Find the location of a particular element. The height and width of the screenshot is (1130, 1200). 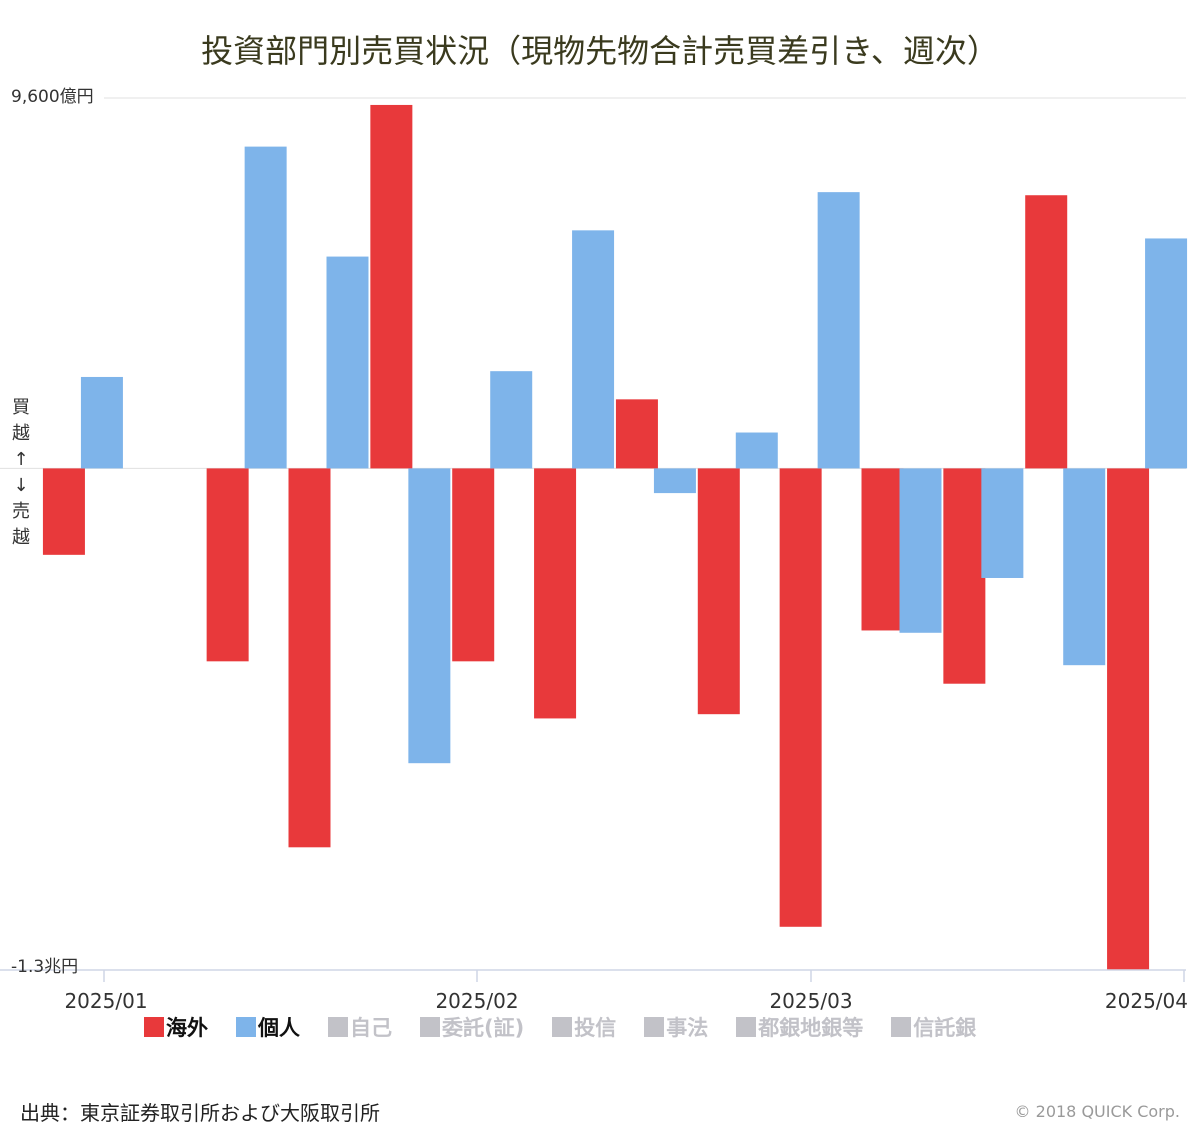

legend-item: 海外 is located at coordinates (176, 1027).